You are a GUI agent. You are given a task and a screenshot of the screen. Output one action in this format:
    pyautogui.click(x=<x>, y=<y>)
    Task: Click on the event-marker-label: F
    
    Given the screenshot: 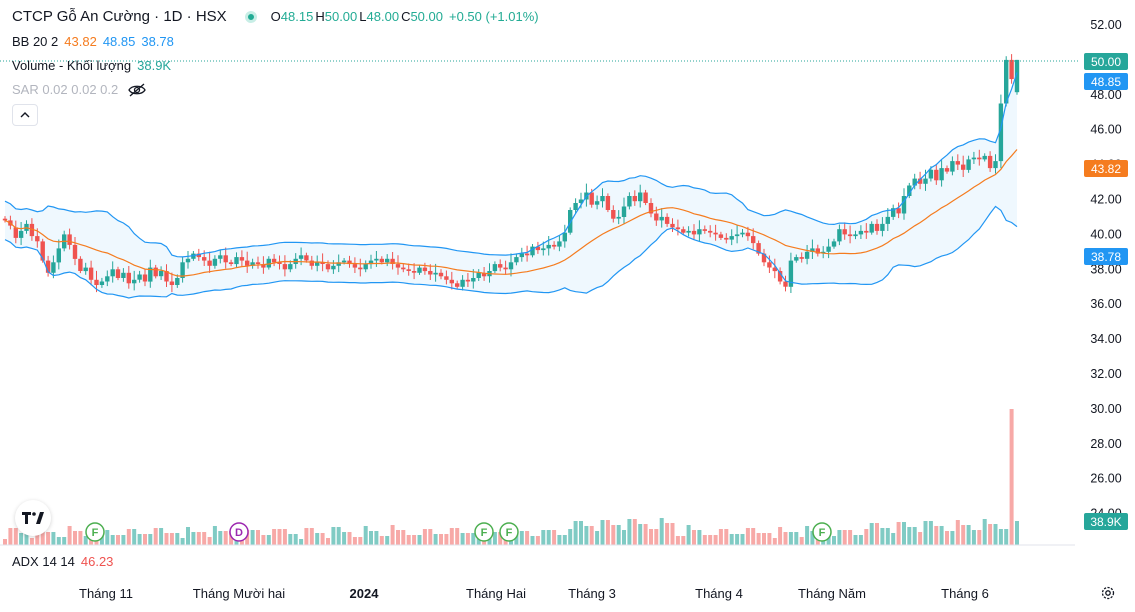 What is the action you would take?
    pyautogui.click(x=822, y=533)
    